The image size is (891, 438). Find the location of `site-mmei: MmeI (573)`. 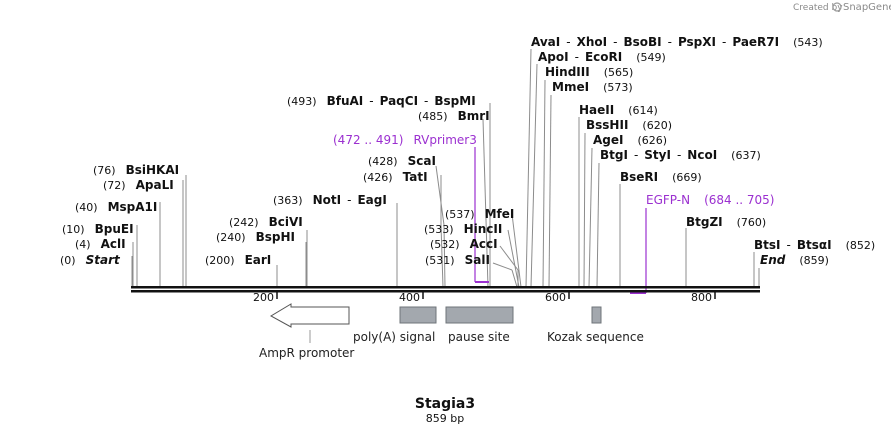

site-mmei: MmeI (573) is located at coordinates (592, 87).